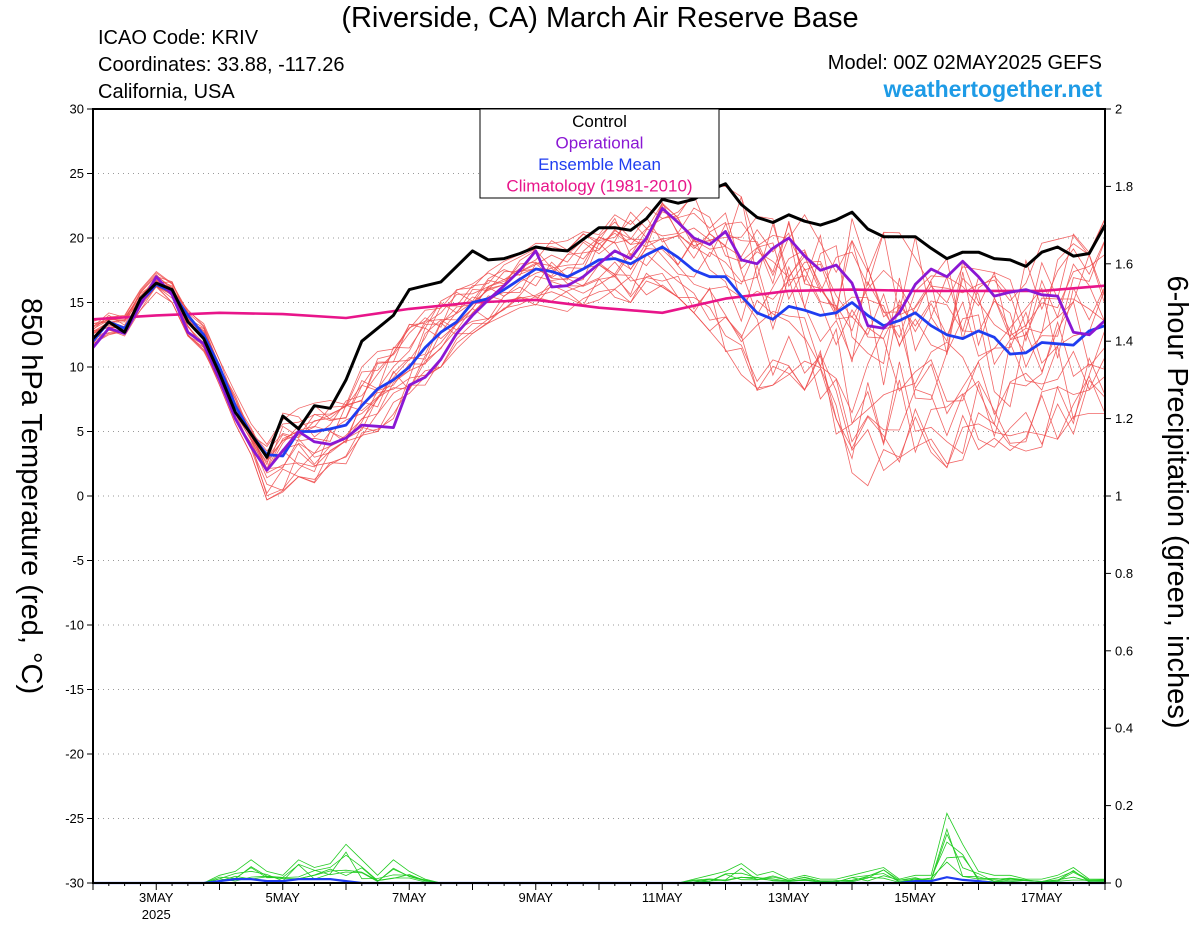 This screenshot has width=1200, height=927. What do you see at coordinates (1177, 502) in the screenshot?
I see `right-axis-title: 6-hour Precipitation (green, inches)` at bounding box center [1177, 502].